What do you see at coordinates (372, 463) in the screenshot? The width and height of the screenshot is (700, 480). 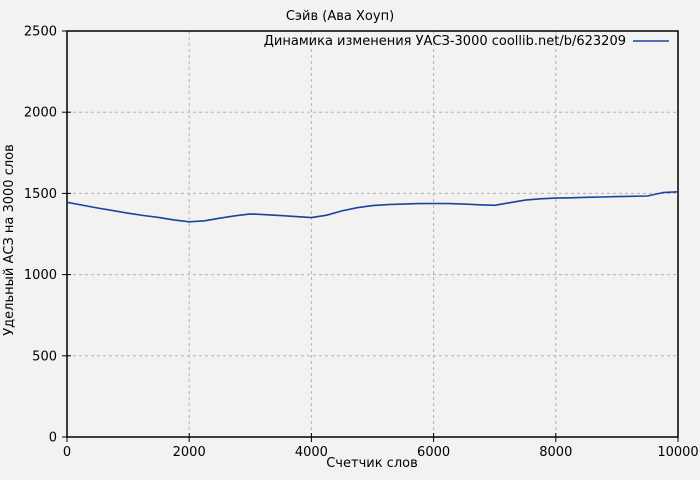 I see `x-axis-label: Счетчик слов` at bounding box center [372, 463].